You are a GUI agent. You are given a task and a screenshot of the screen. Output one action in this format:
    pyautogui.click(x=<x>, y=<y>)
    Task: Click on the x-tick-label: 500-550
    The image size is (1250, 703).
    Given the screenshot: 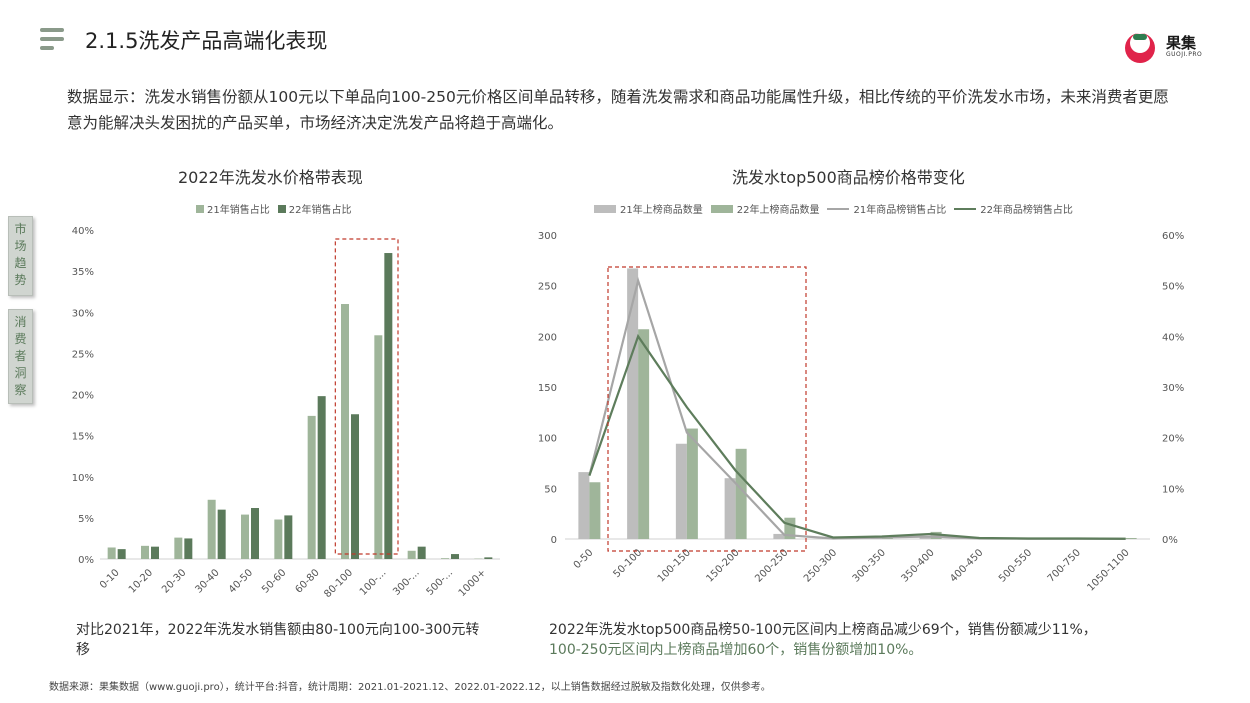 What is the action you would take?
    pyautogui.click(x=1015, y=565)
    